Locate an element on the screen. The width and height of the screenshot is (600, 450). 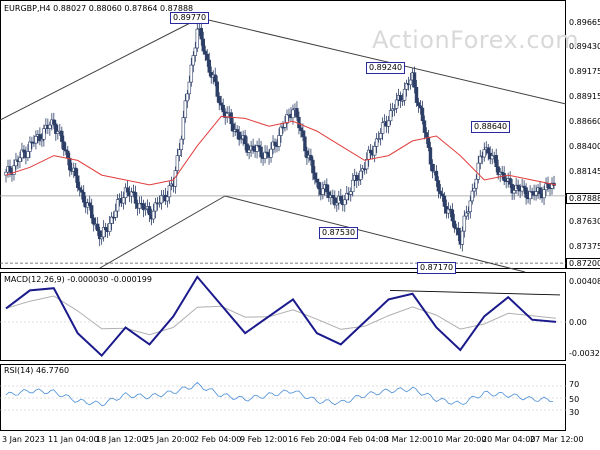
rsi-tick: 50 is located at coordinates (574, 399).